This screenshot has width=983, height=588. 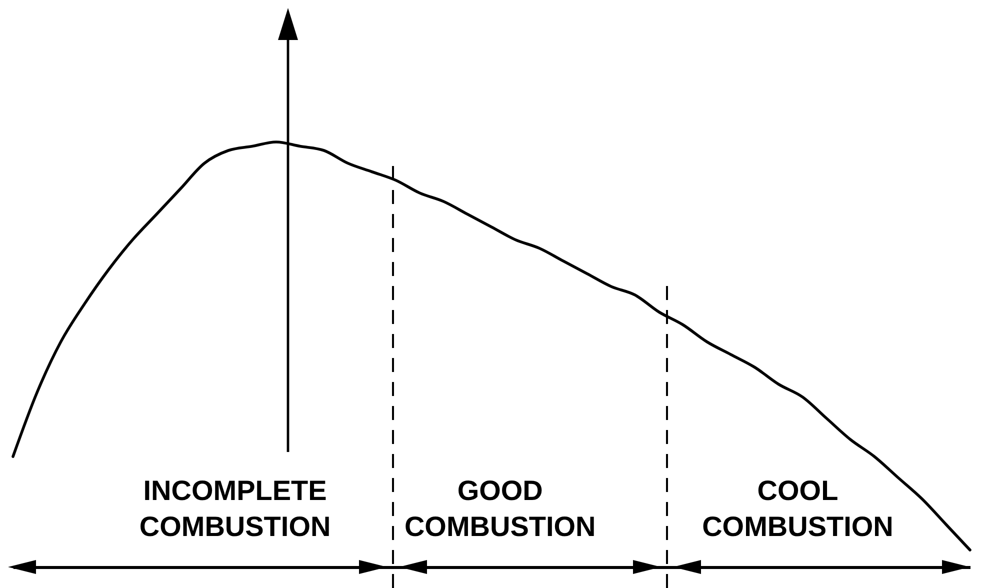 I want to click on annotation: COOL COMBUSTION, so click(x=798, y=508).